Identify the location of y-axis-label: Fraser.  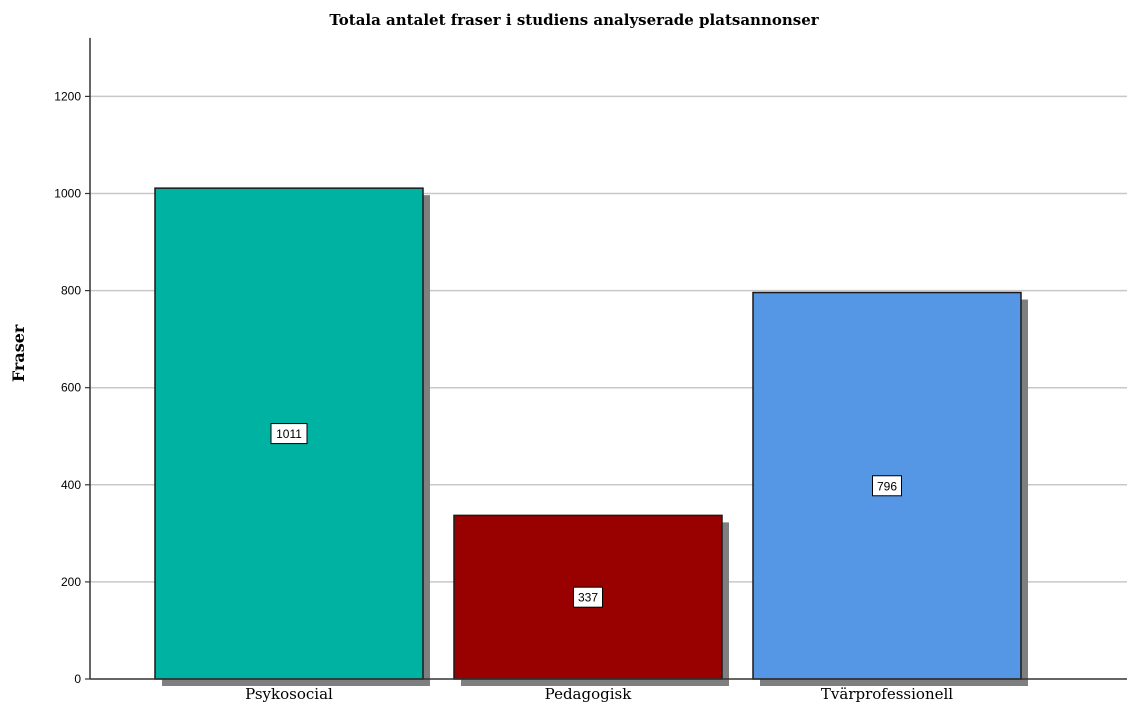
(18, 353).